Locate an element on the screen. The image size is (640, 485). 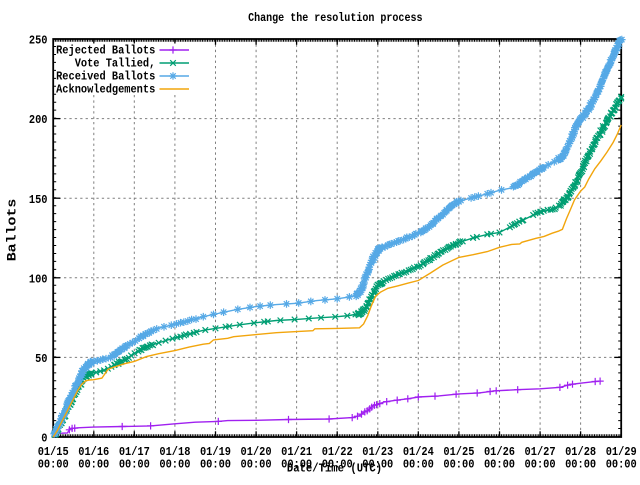
svg-text: 01/28 is located at coordinates (580, 452).